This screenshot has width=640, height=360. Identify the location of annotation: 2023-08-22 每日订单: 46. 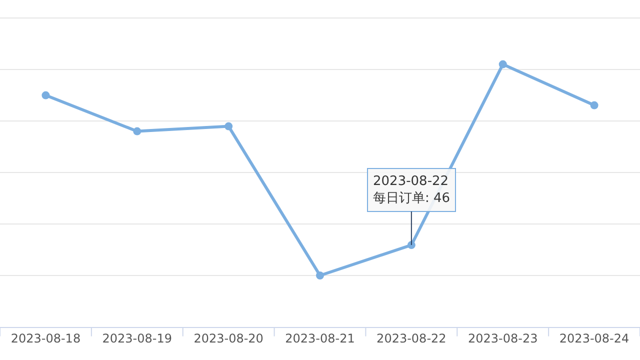
(411, 190).